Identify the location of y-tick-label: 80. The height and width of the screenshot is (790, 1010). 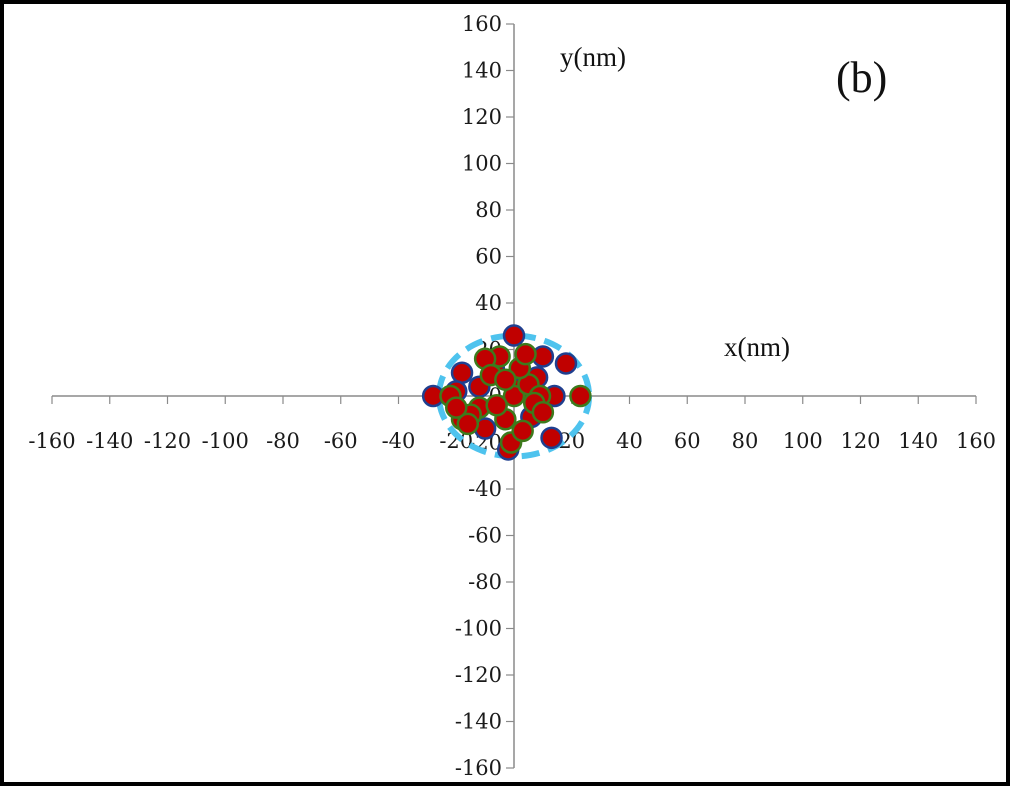
(488, 210).